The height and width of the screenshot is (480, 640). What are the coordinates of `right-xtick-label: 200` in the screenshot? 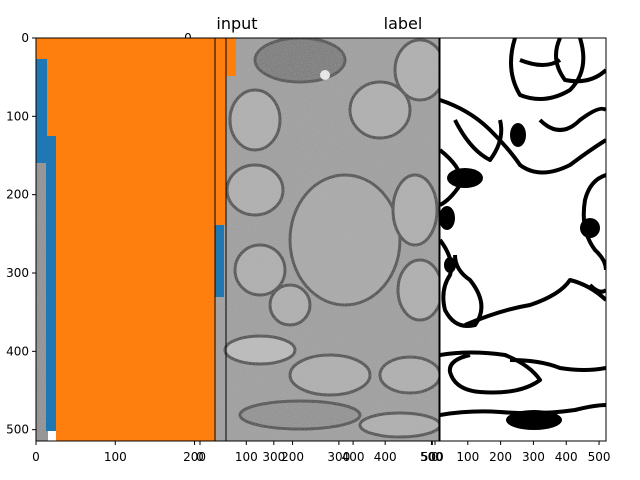 It's located at (500, 457).